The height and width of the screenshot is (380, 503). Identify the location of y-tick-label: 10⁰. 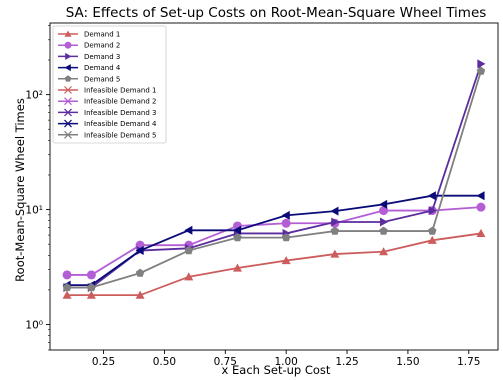
(34, 326).